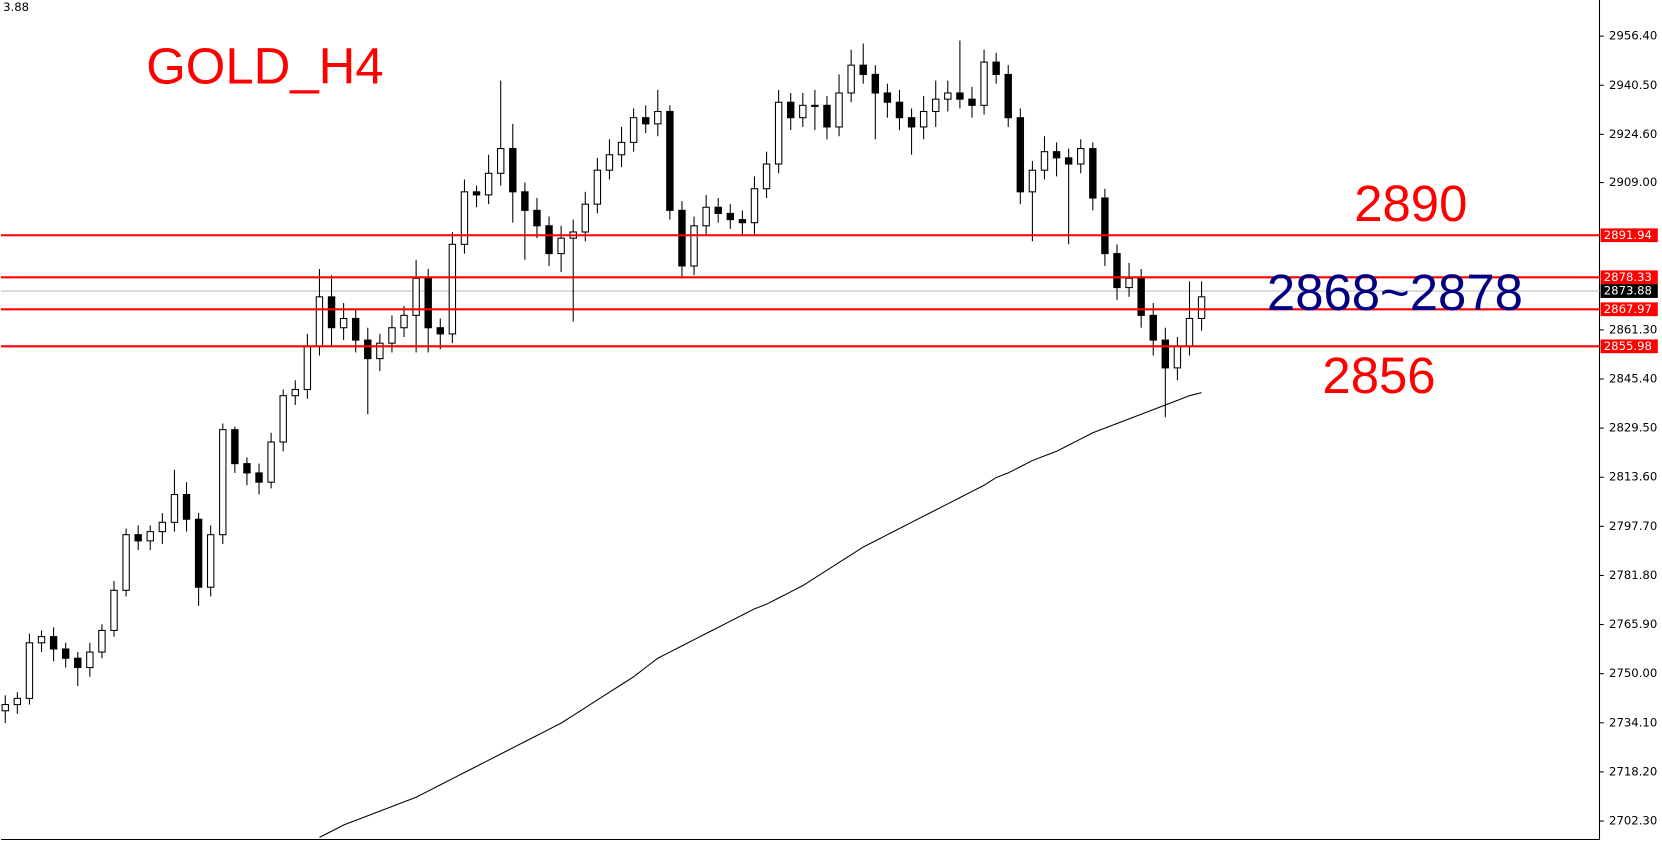  What do you see at coordinates (1395, 292) in the screenshot?
I see `annotation: 2868~2878` at bounding box center [1395, 292].